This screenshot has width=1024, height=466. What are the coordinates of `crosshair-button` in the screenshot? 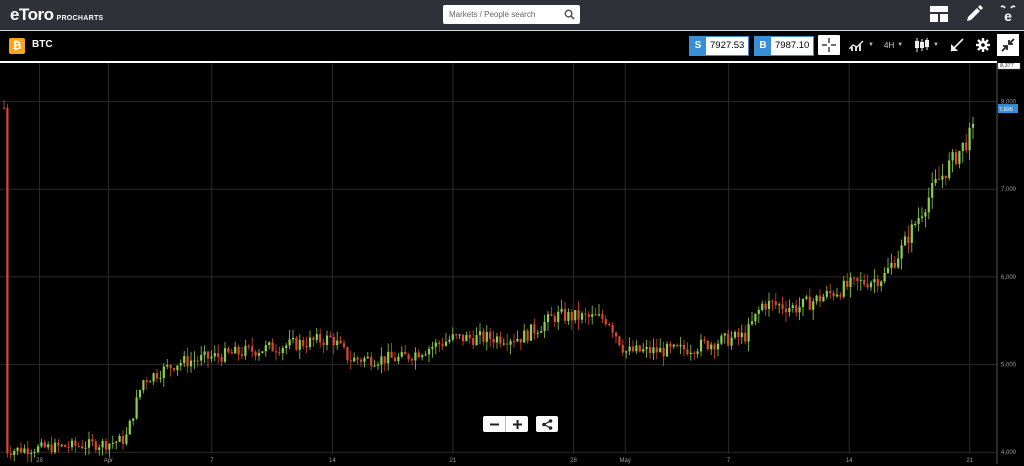 It's located at (829, 45).